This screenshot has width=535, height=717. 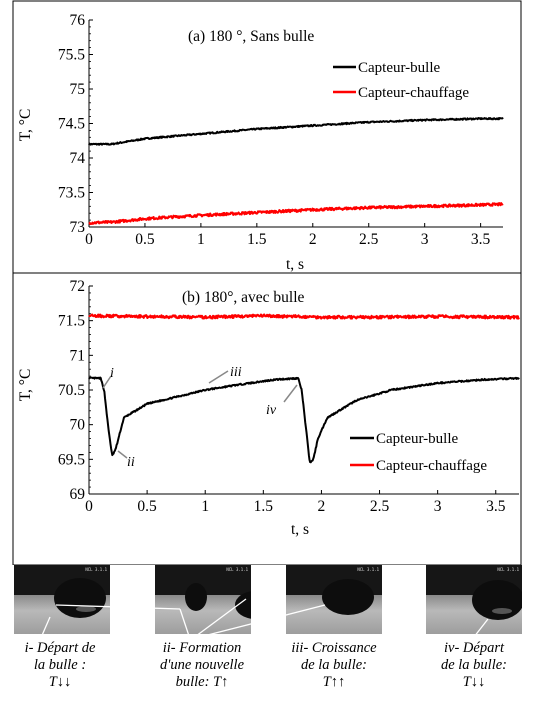 What do you see at coordinates (145, 239) in the screenshot?
I see `a-x-tick-label: 0.5` at bounding box center [145, 239].